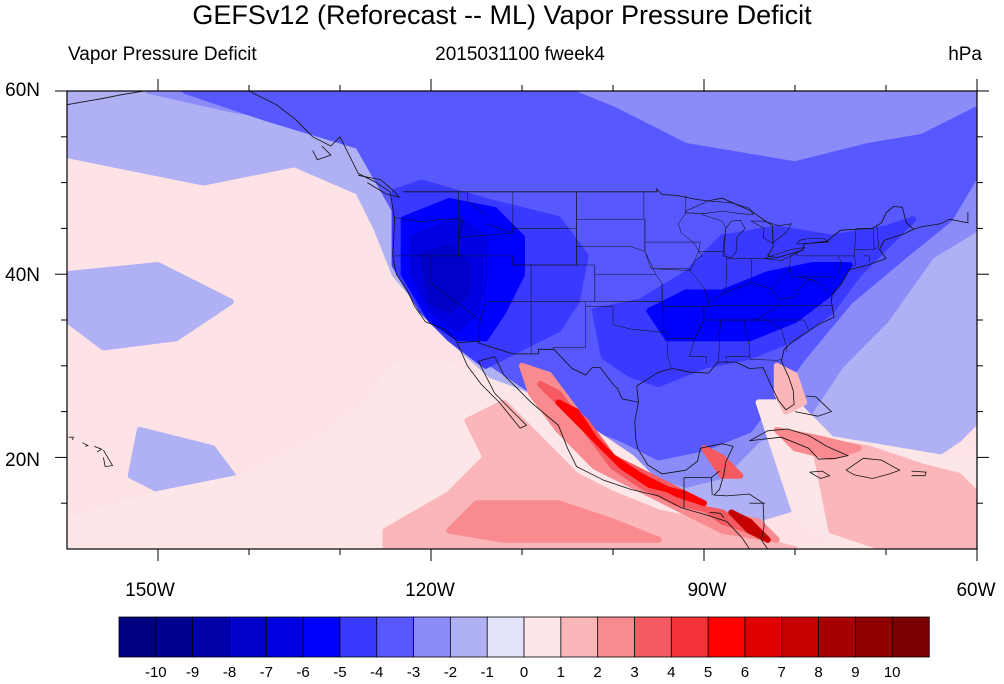  What do you see at coordinates (413, 672) in the screenshot?
I see `colorbar-label: -3` at bounding box center [413, 672].